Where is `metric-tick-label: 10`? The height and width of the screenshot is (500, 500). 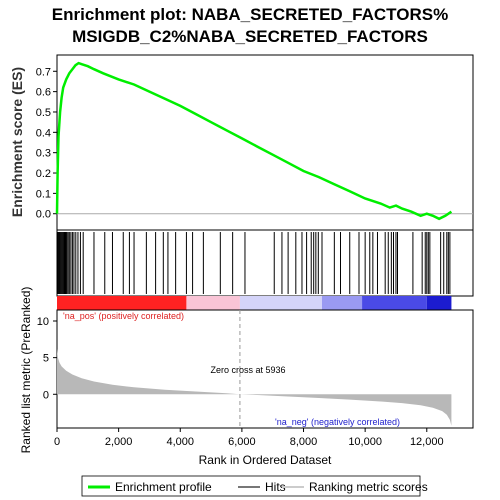 metric-tick-label: 10 is located at coordinates (43, 322).